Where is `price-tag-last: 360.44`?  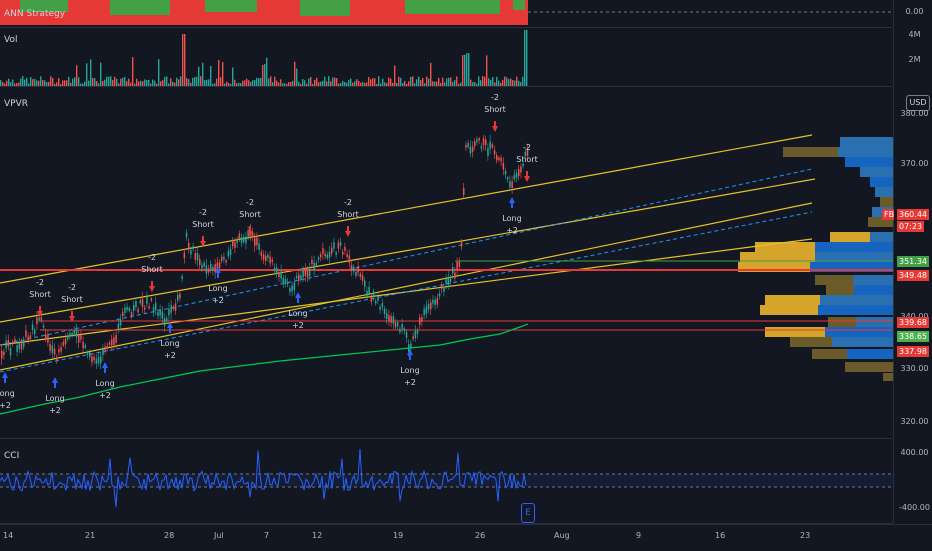 price-tag-last: 360.44 is located at coordinates (913, 214).